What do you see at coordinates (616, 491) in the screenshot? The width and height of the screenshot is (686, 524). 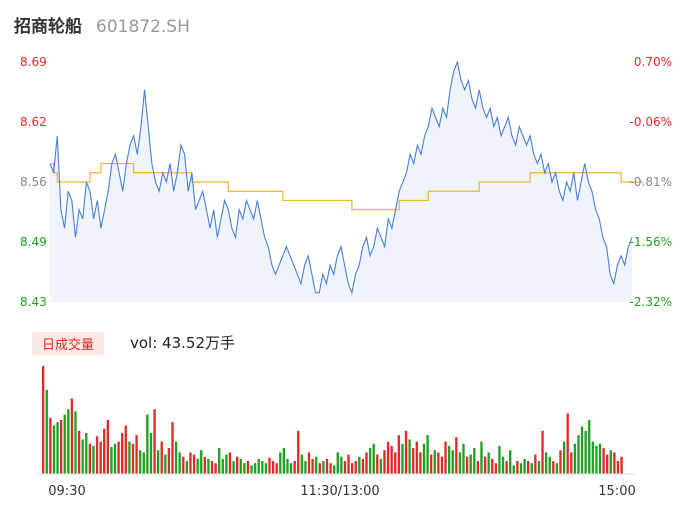 I see `x-tick-label: 15:00` at bounding box center [616, 491].